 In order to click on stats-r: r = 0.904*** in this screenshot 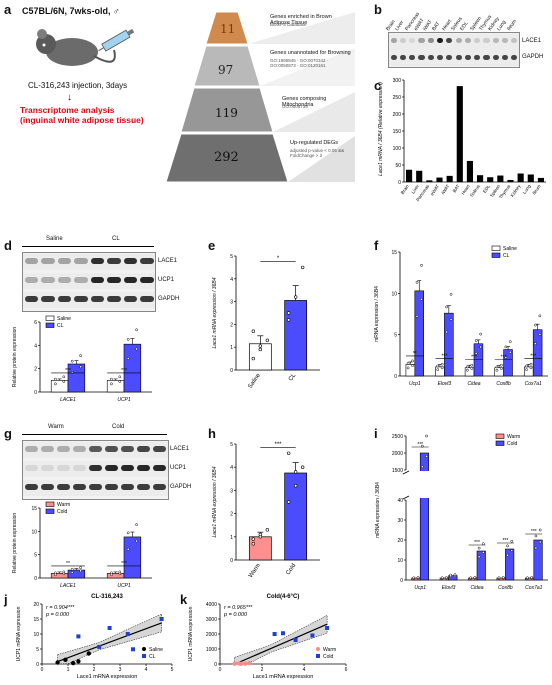, I will do `click(60, 608)`.